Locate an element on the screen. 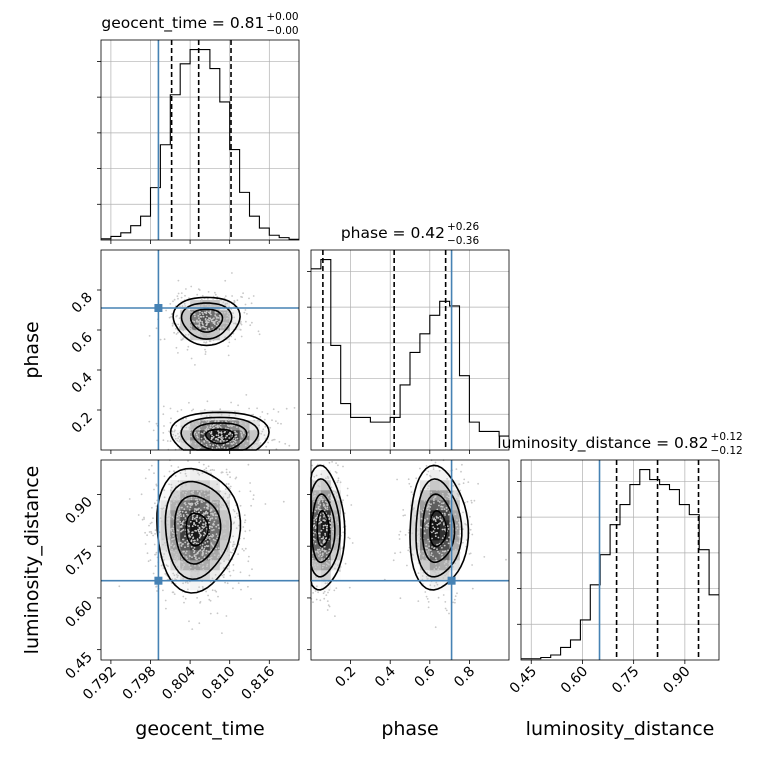 The height and width of the screenshot is (760, 760). x-tick-label: 0.6 is located at coordinates (425, 676).